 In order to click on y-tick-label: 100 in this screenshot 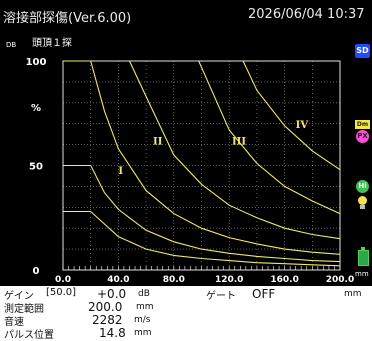, I will do `click(36, 62)`.